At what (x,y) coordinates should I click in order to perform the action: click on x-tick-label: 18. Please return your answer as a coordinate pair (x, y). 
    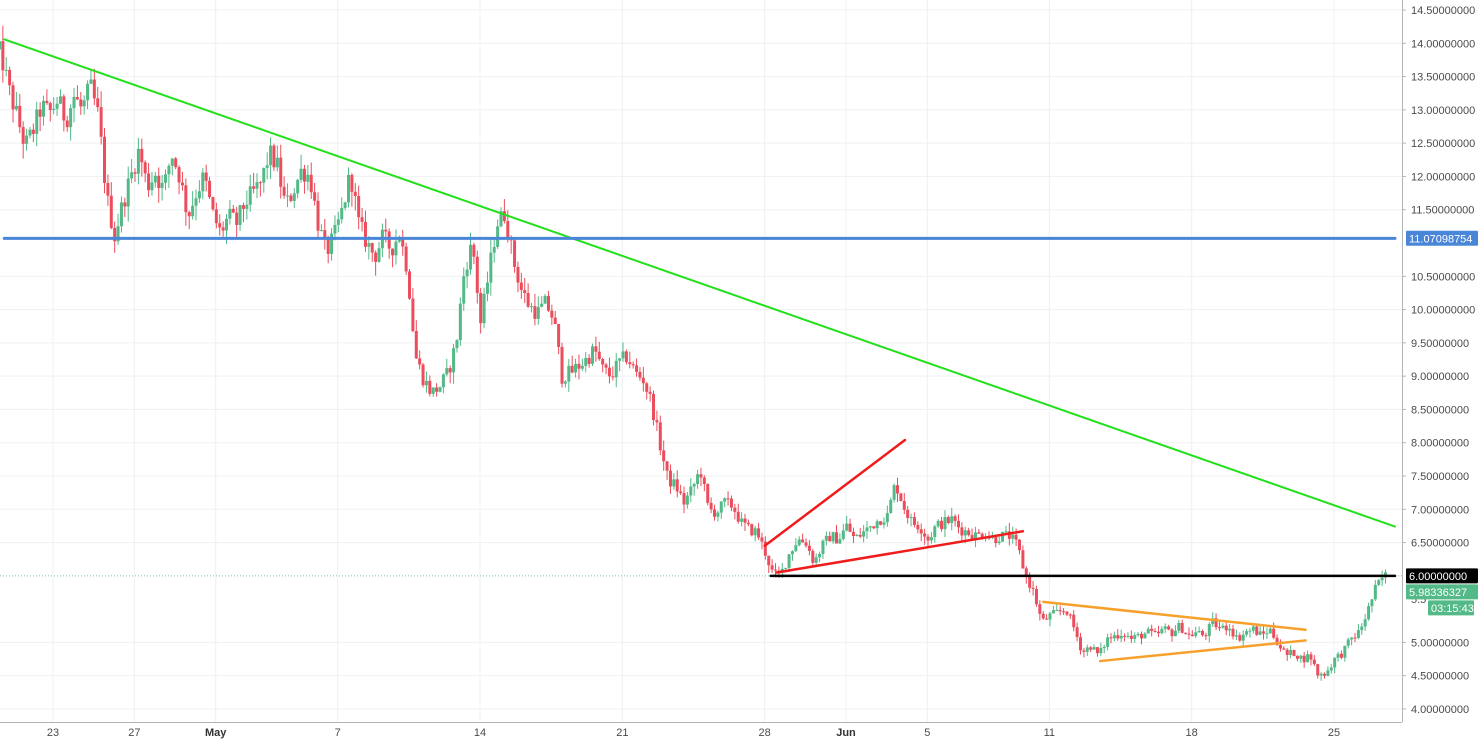
    Looking at the image, I should click on (1192, 733).